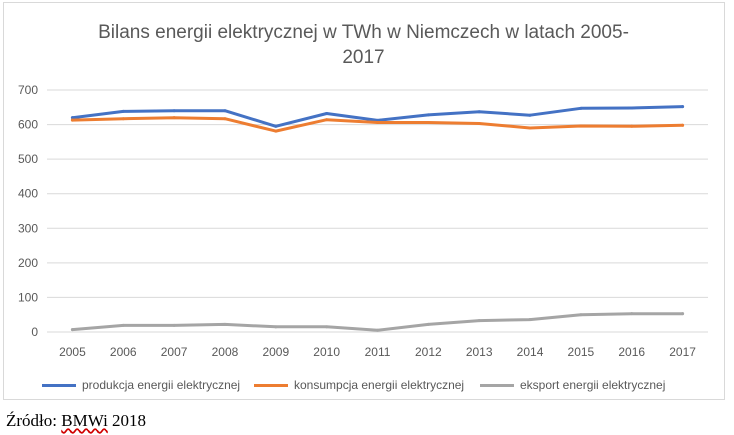 The image size is (734, 435). I want to click on x-tick-label: 2014, so click(530, 352).